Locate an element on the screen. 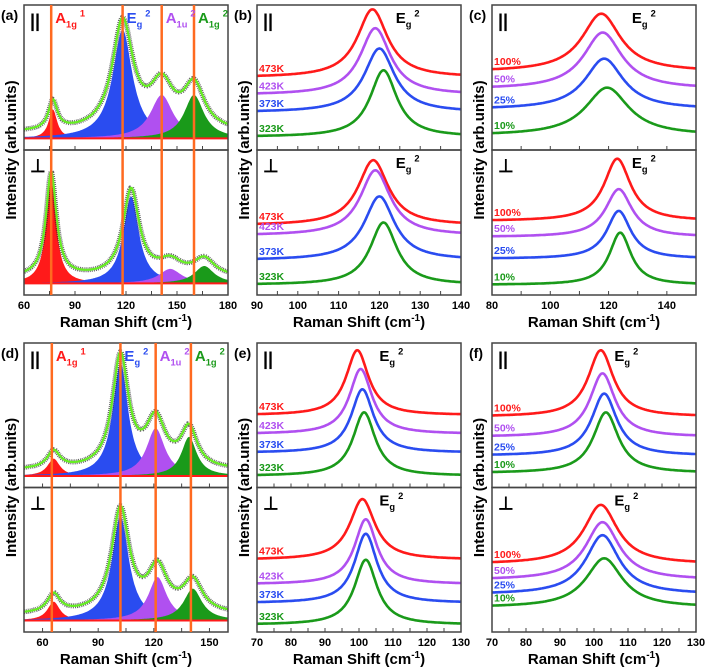 This screenshot has width=709, height=670. peak-label: Eg2 is located at coordinates (139, 18).